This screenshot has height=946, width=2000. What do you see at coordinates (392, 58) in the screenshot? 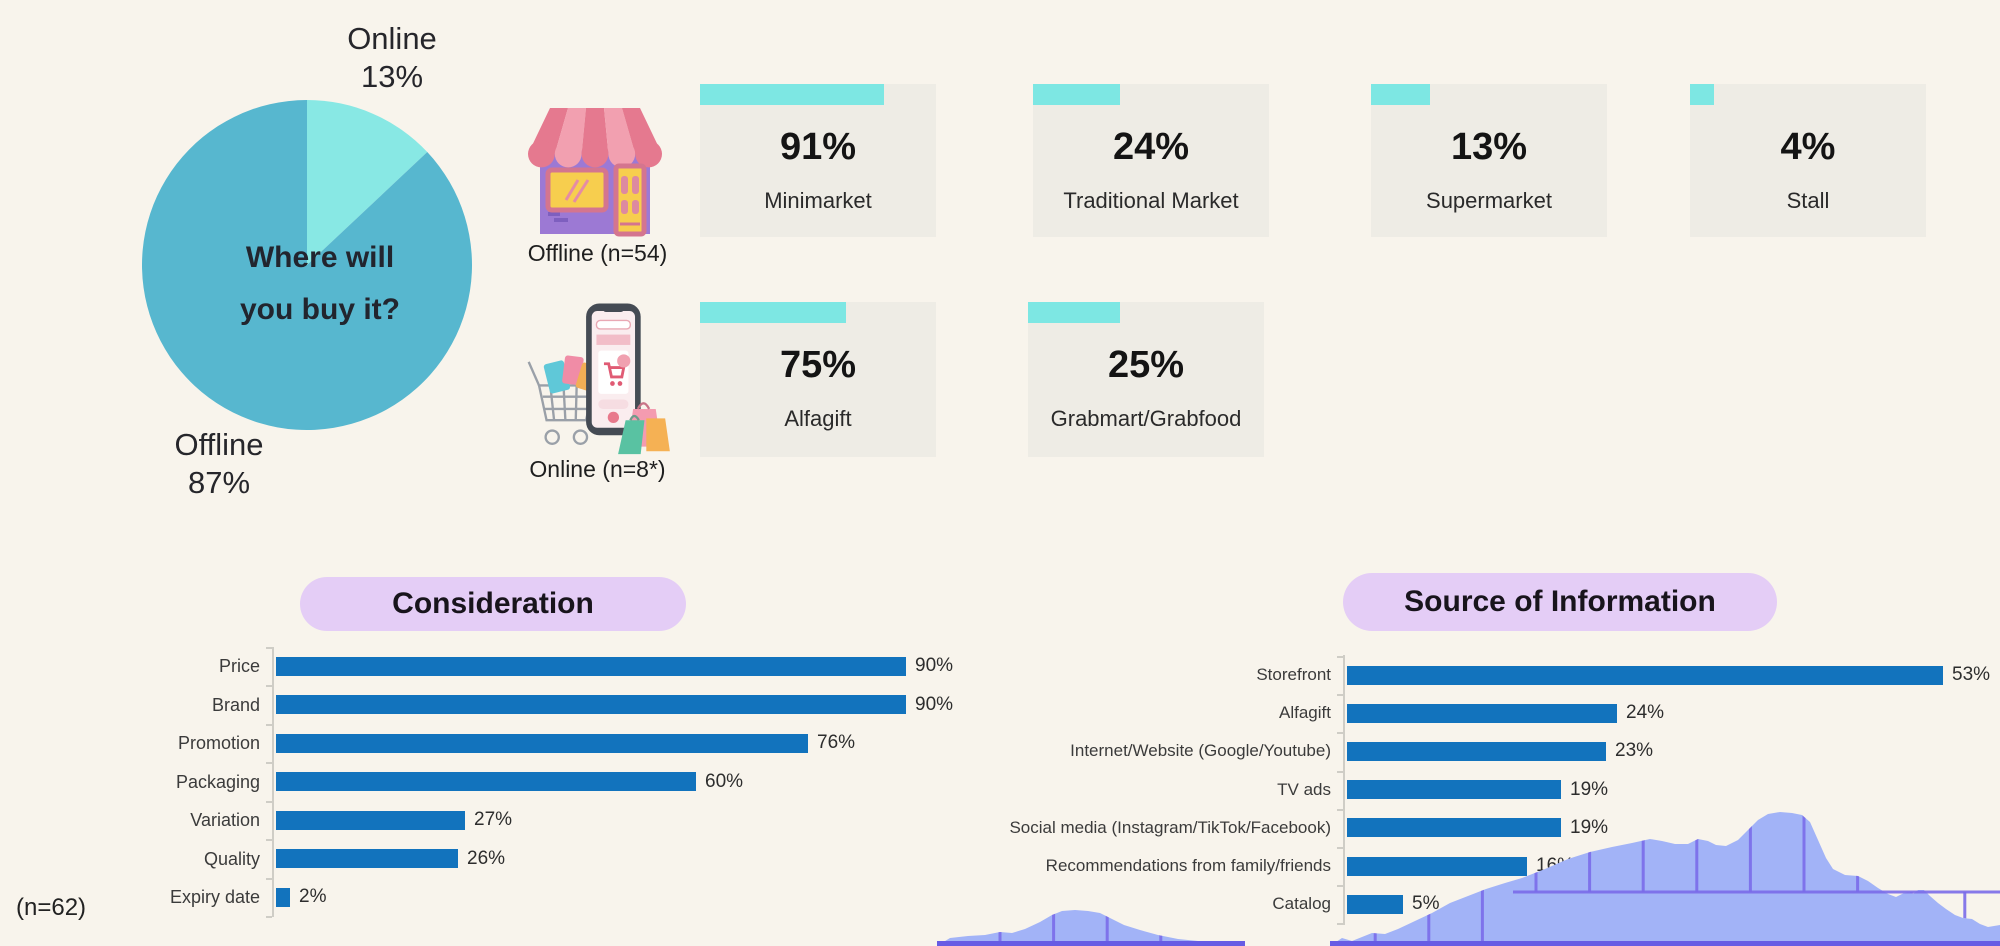
I see `pie-label-online: Online 13%` at bounding box center [392, 58].